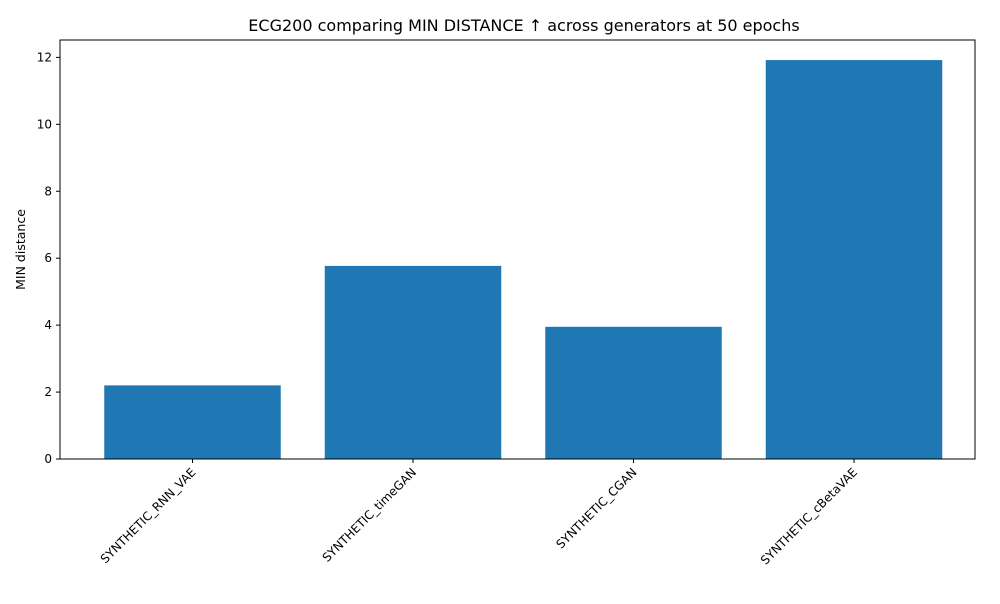 This screenshot has width=1000, height=604. I want to click on x-tick-label: SYNTHETIC_timeGAN, so click(369, 514).